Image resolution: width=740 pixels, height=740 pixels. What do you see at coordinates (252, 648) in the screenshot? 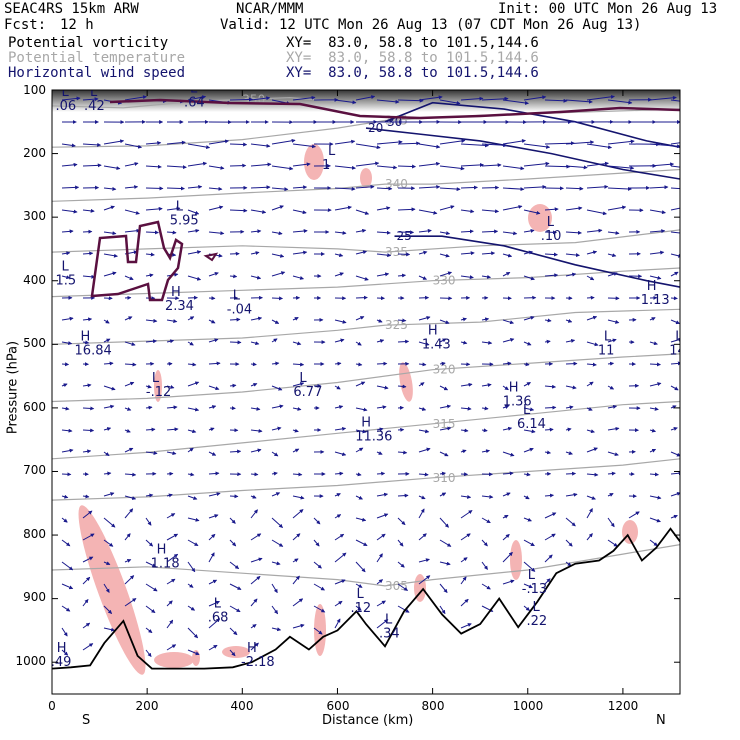
I see `extremum-marker: H` at bounding box center [252, 648].